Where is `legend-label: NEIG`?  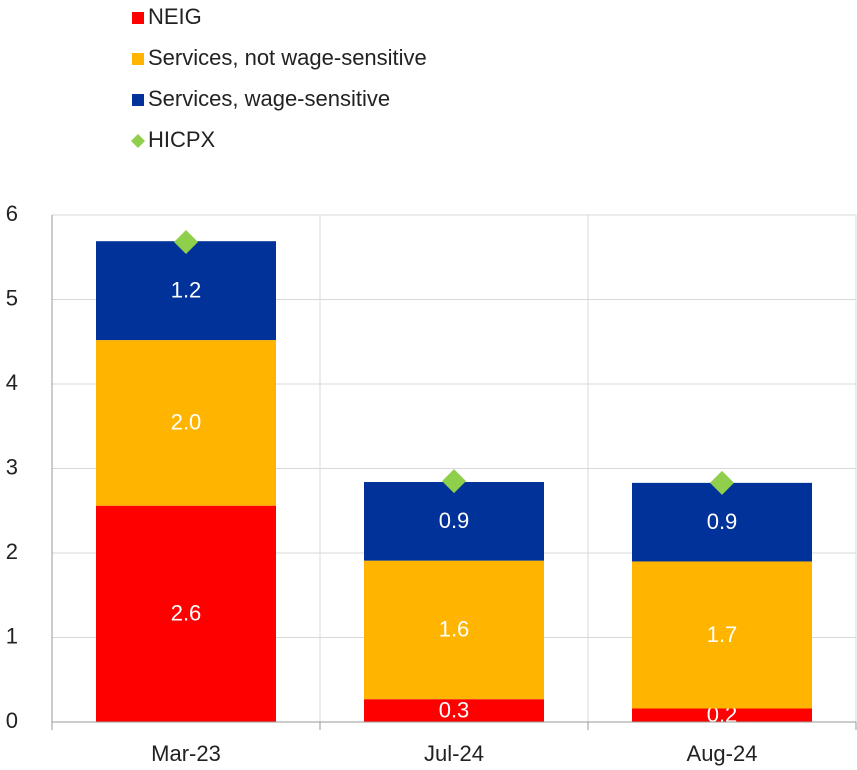
legend-label: NEIG is located at coordinates (175, 16).